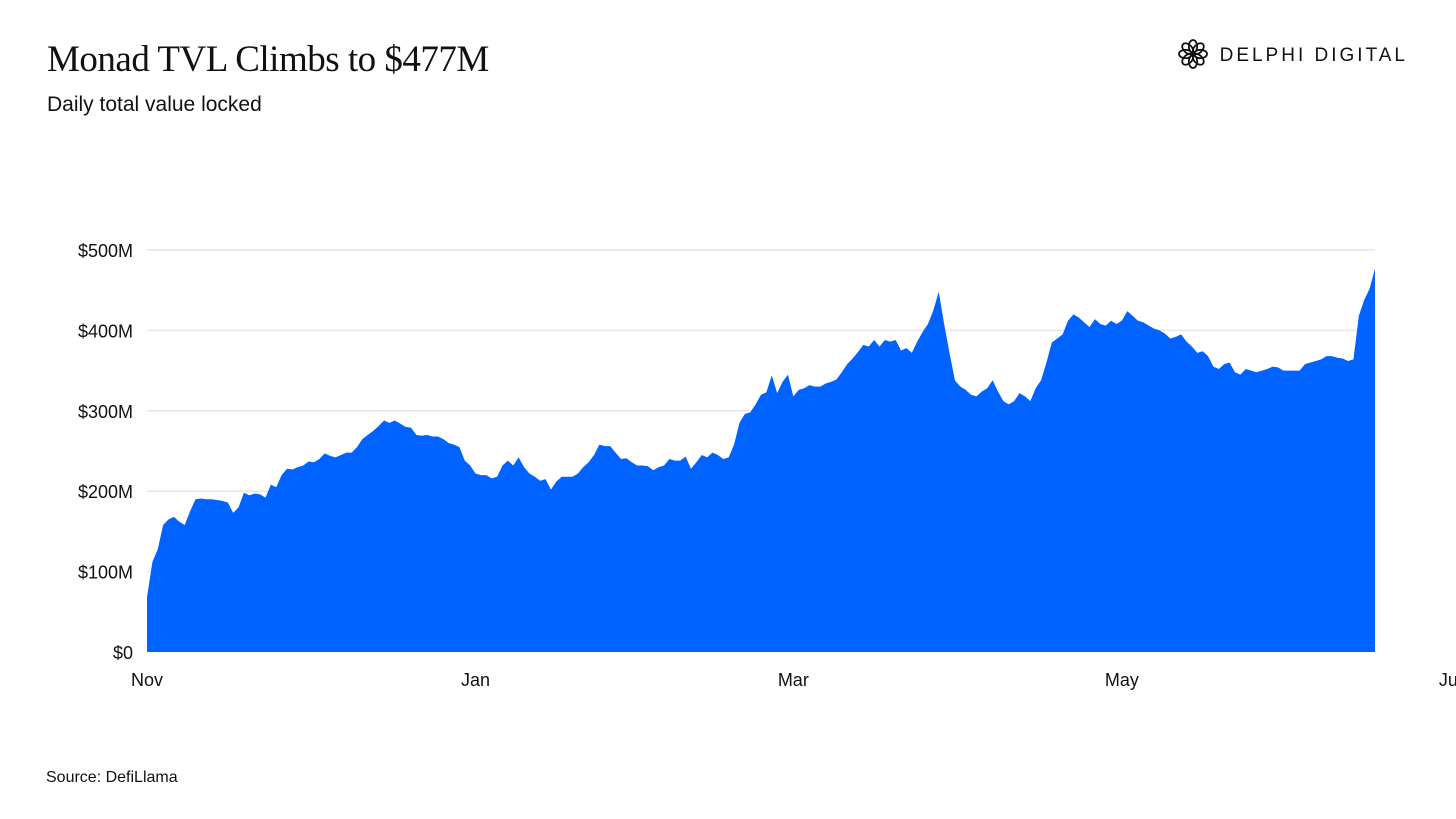  Describe the element at coordinates (105, 412) in the screenshot. I see `y-tick-label: $300M` at that location.